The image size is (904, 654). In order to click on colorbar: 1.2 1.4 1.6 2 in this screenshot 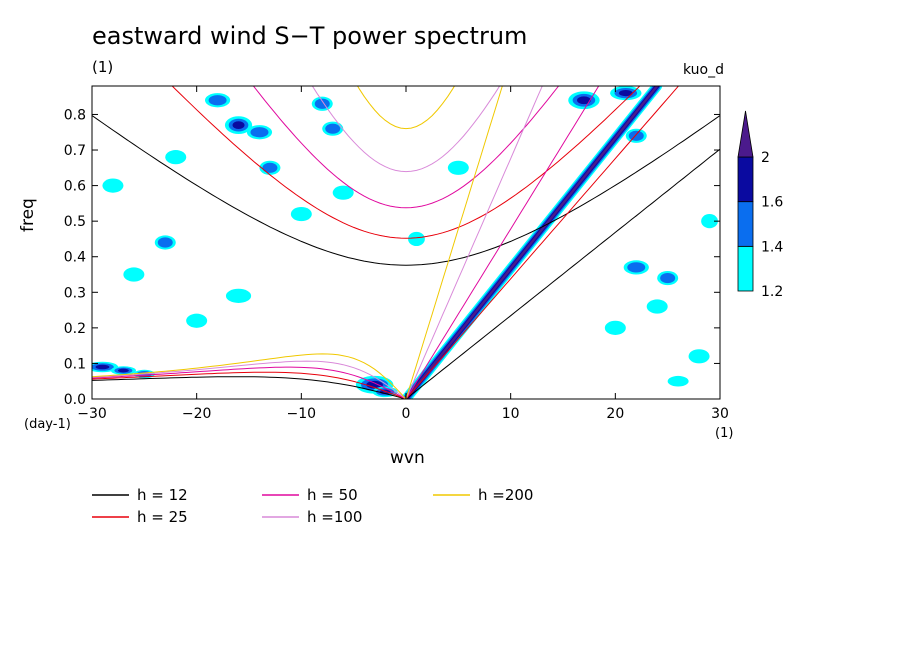, I will do `click(760, 205)`.